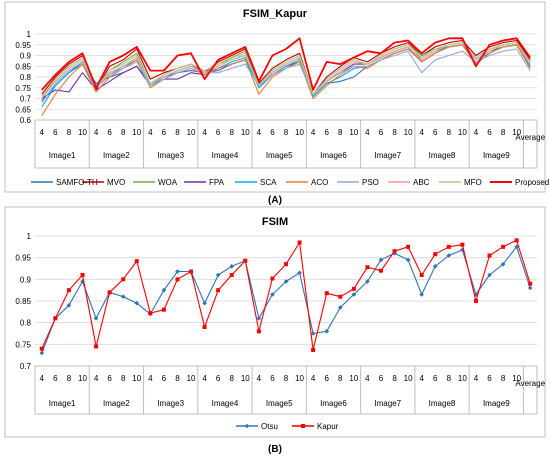 This screenshot has width=550, height=464. Describe the element at coordinates (23, 301) in the screenshot. I see `y-tick-label: 0.85` at that location.